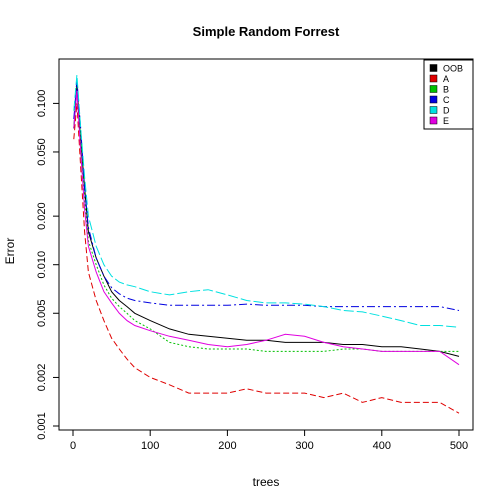 This screenshot has width=504, height=504. Describe the element at coordinates (42, 104) in the screenshot. I see `y-tick-label: 0.100` at that location.